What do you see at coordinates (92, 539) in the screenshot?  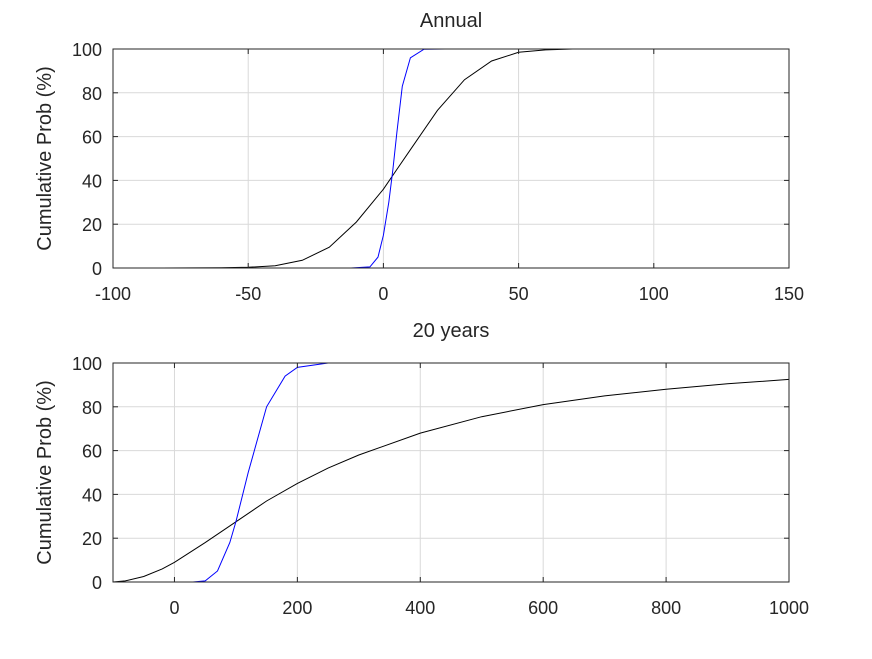 I see `chart-1-y-tick-label: 20` at bounding box center [92, 539].